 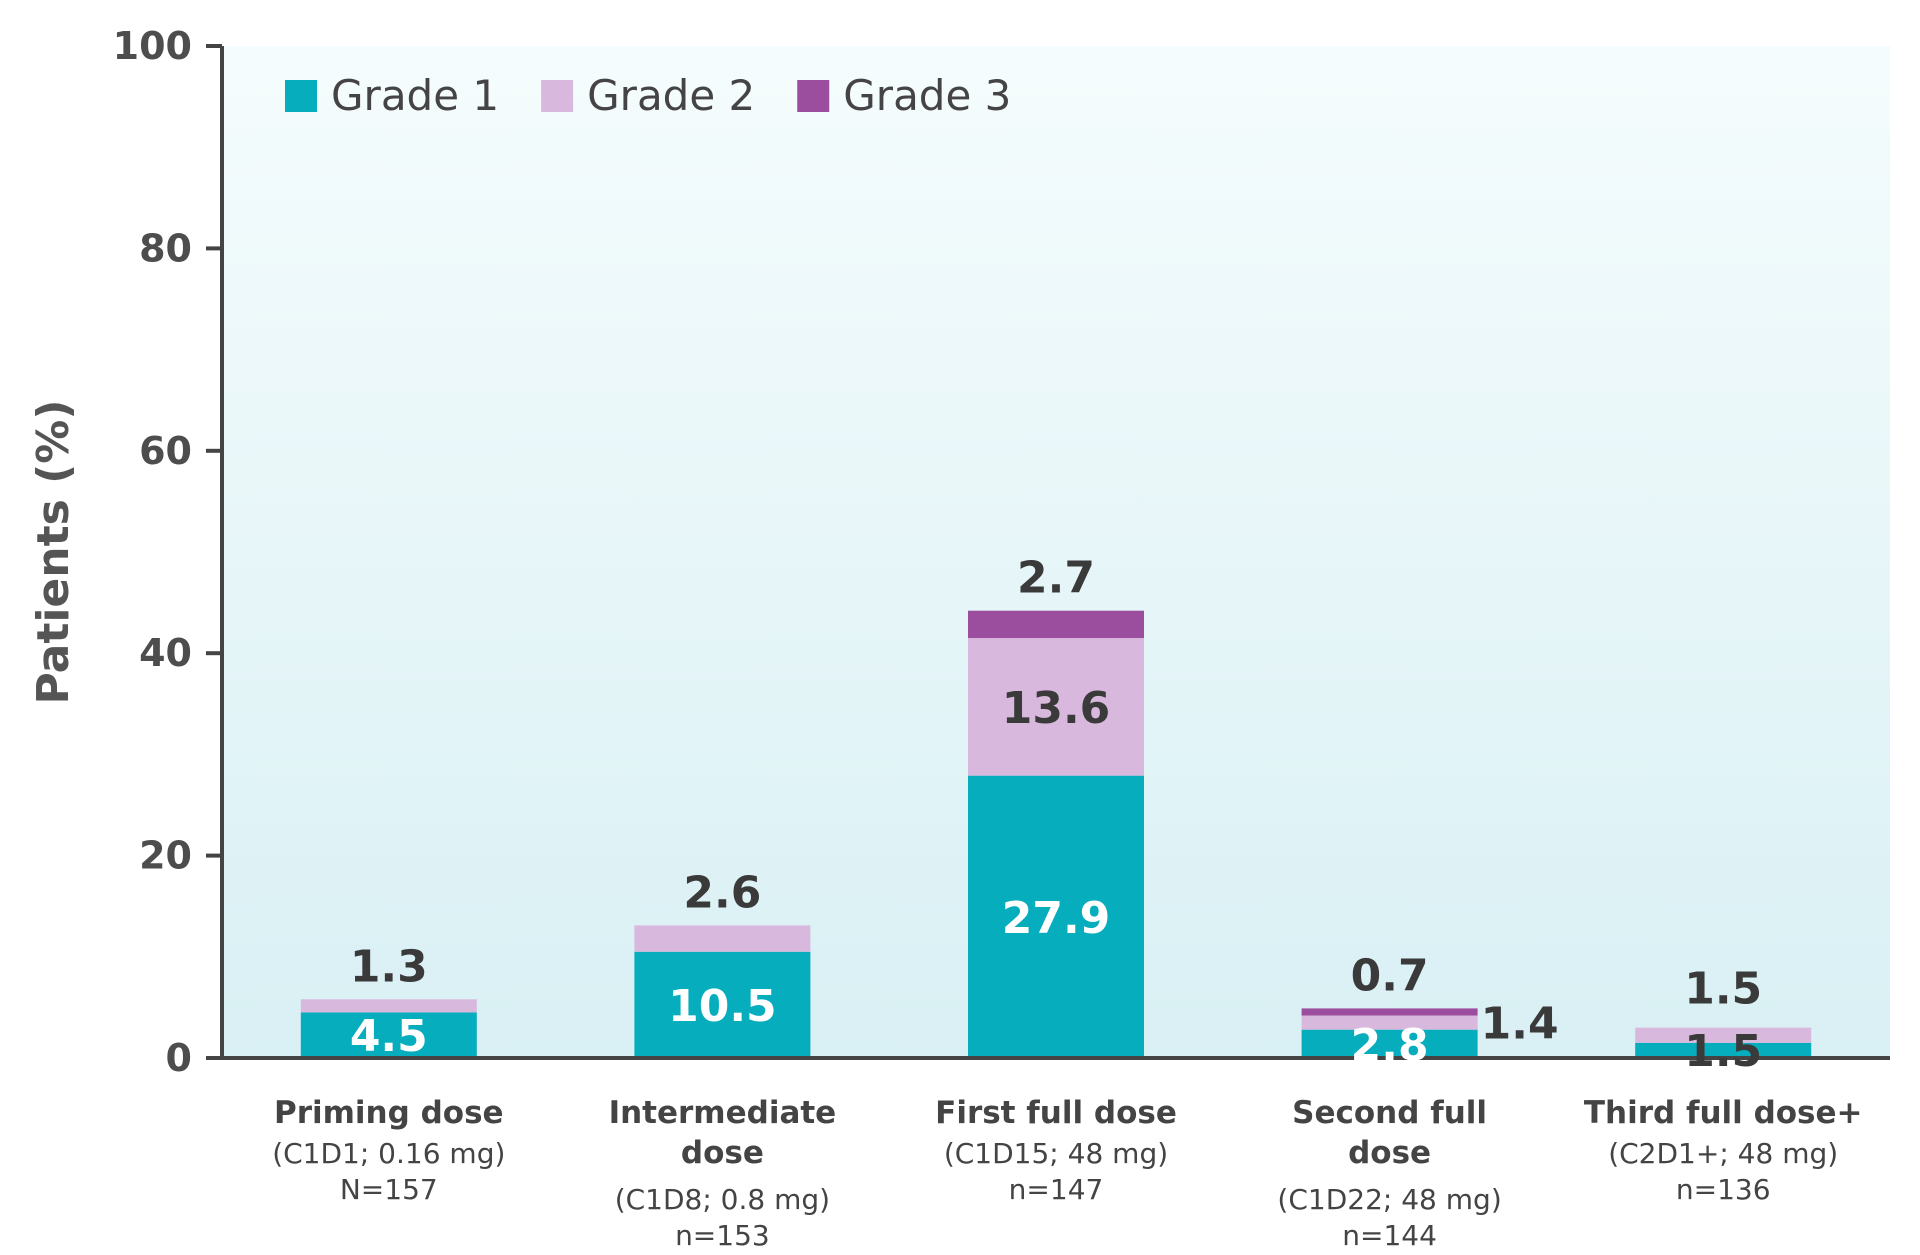 What do you see at coordinates (1056, 1189) in the screenshot?
I see `x-category-sublabel: n=147` at bounding box center [1056, 1189].